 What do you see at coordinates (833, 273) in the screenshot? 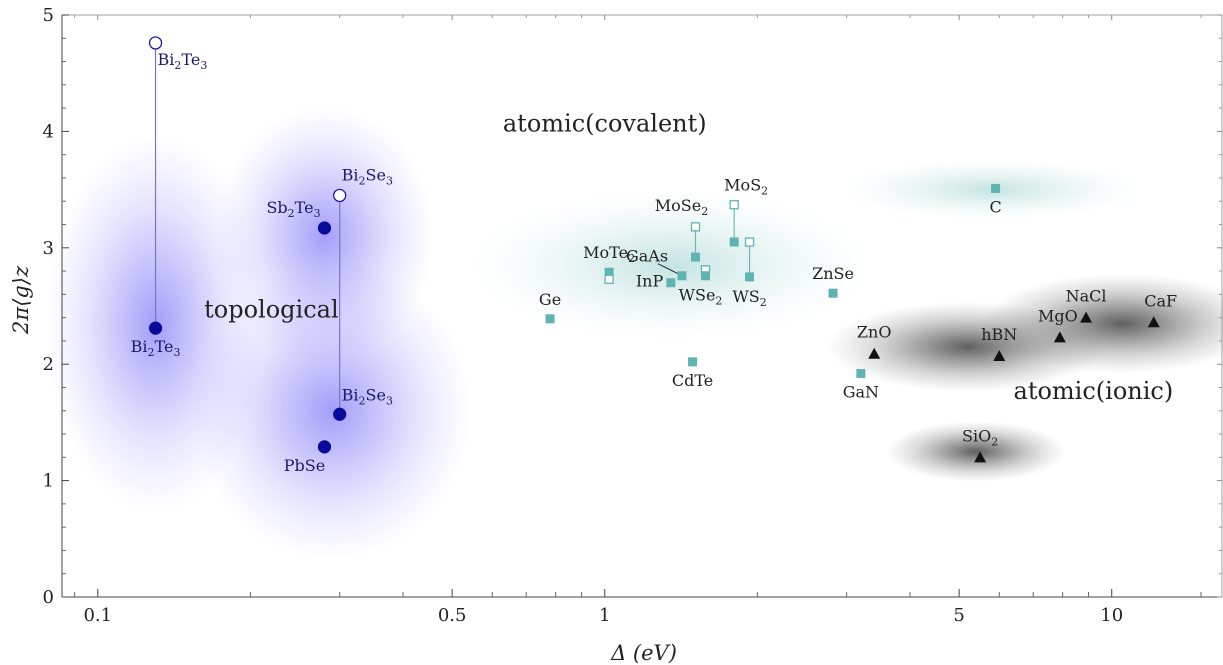
I see `point-label: ZnSe` at bounding box center [833, 273].